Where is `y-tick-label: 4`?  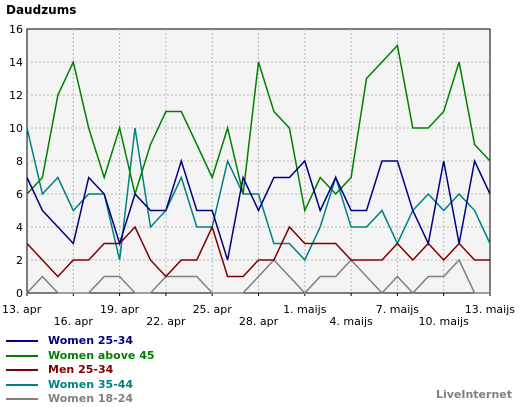 y-tick-label: 4 is located at coordinates (19, 227).